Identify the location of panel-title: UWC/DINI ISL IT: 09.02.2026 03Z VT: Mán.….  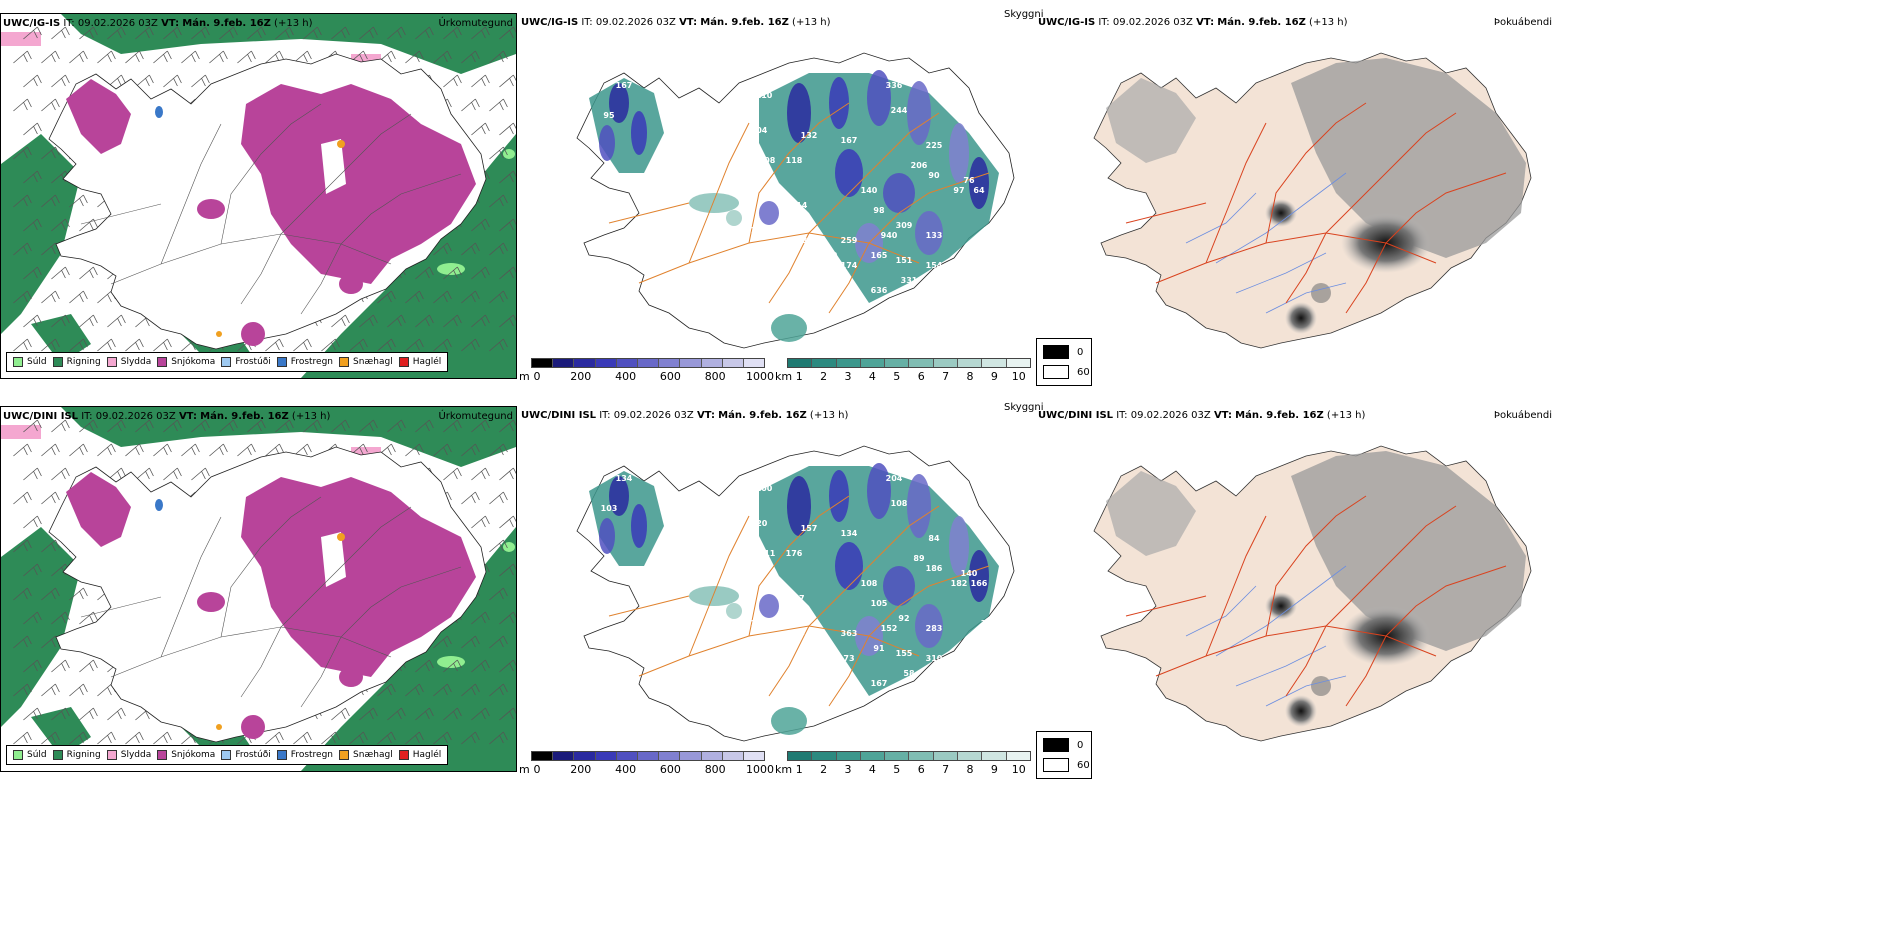
(1202, 415).